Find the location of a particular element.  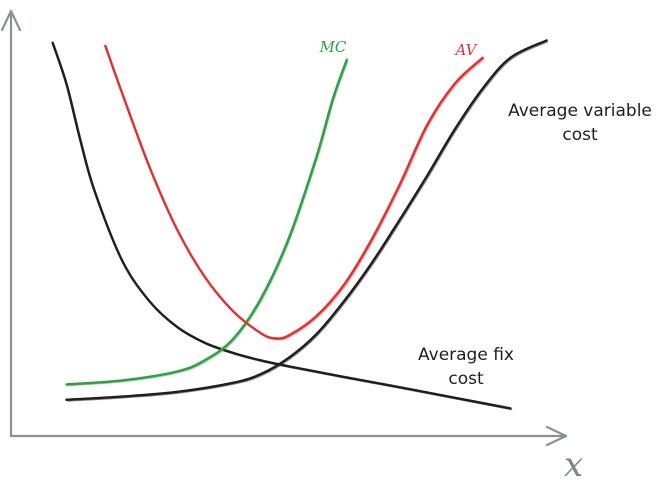

series-label-mc: MC is located at coordinates (333, 47).